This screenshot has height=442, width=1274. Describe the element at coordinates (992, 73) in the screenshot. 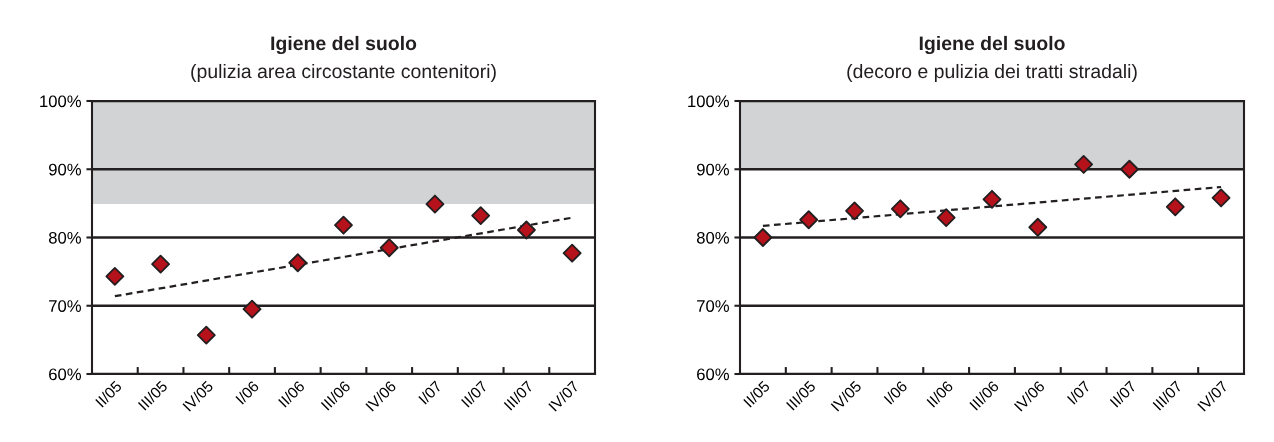

I see `chart-subtitle: (decoro e pulizia dei tratti stradali)` at that location.